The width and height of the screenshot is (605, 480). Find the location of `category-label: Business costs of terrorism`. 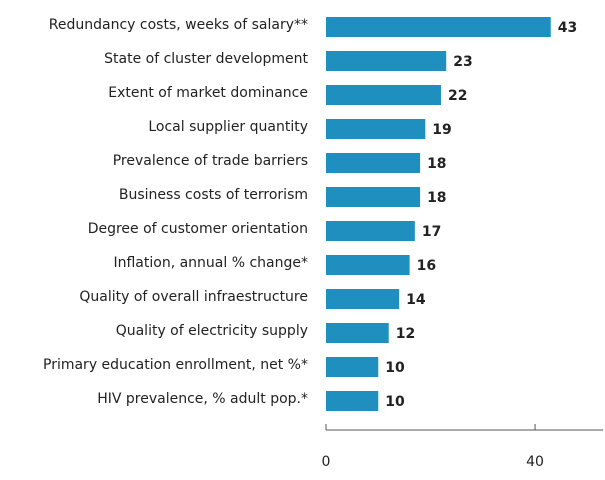

category-label: Business costs of terrorism is located at coordinates (213, 195).